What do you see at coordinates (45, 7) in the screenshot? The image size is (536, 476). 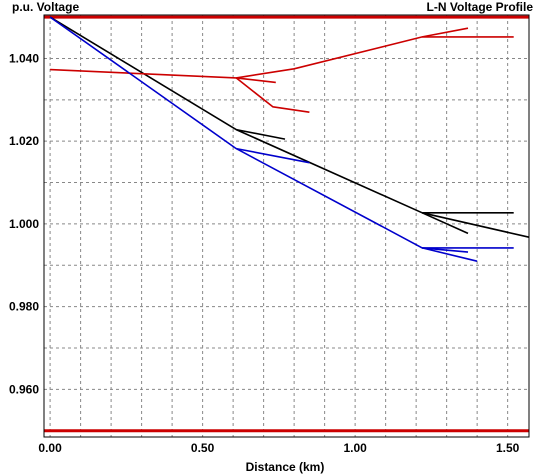 I see `y-axis-label: p.u. Voltage` at bounding box center [45, 7].